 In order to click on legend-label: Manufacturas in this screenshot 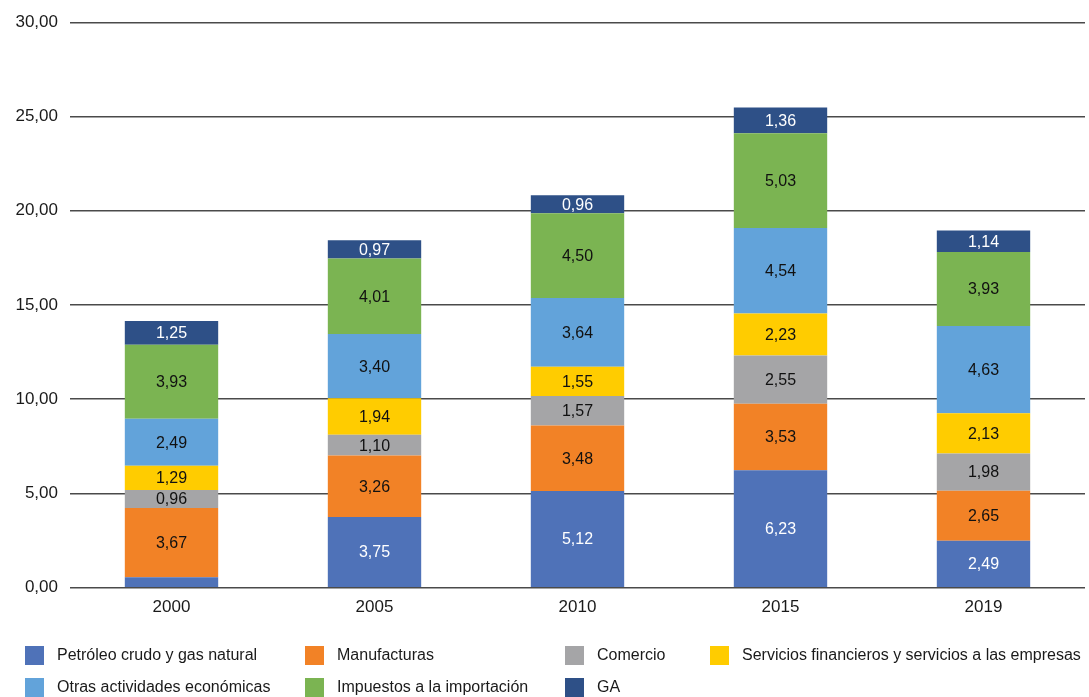, I will do `click(385, 655)`.